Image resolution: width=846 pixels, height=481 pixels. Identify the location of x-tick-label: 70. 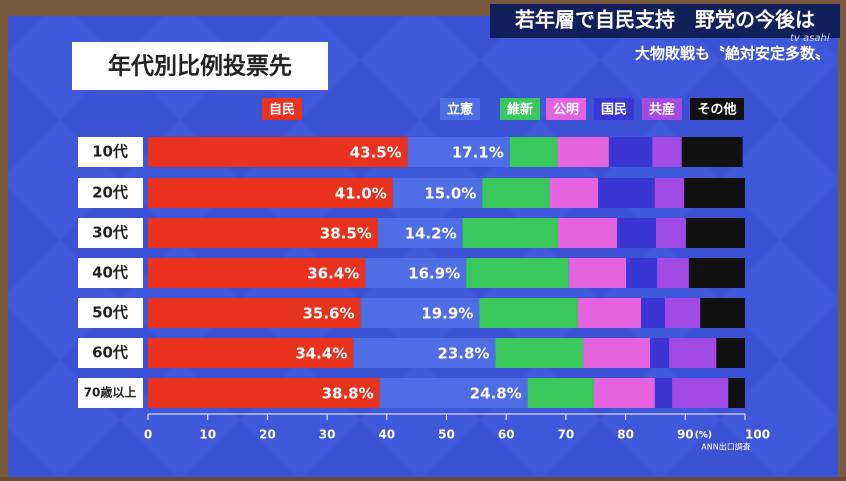
(566, 435).